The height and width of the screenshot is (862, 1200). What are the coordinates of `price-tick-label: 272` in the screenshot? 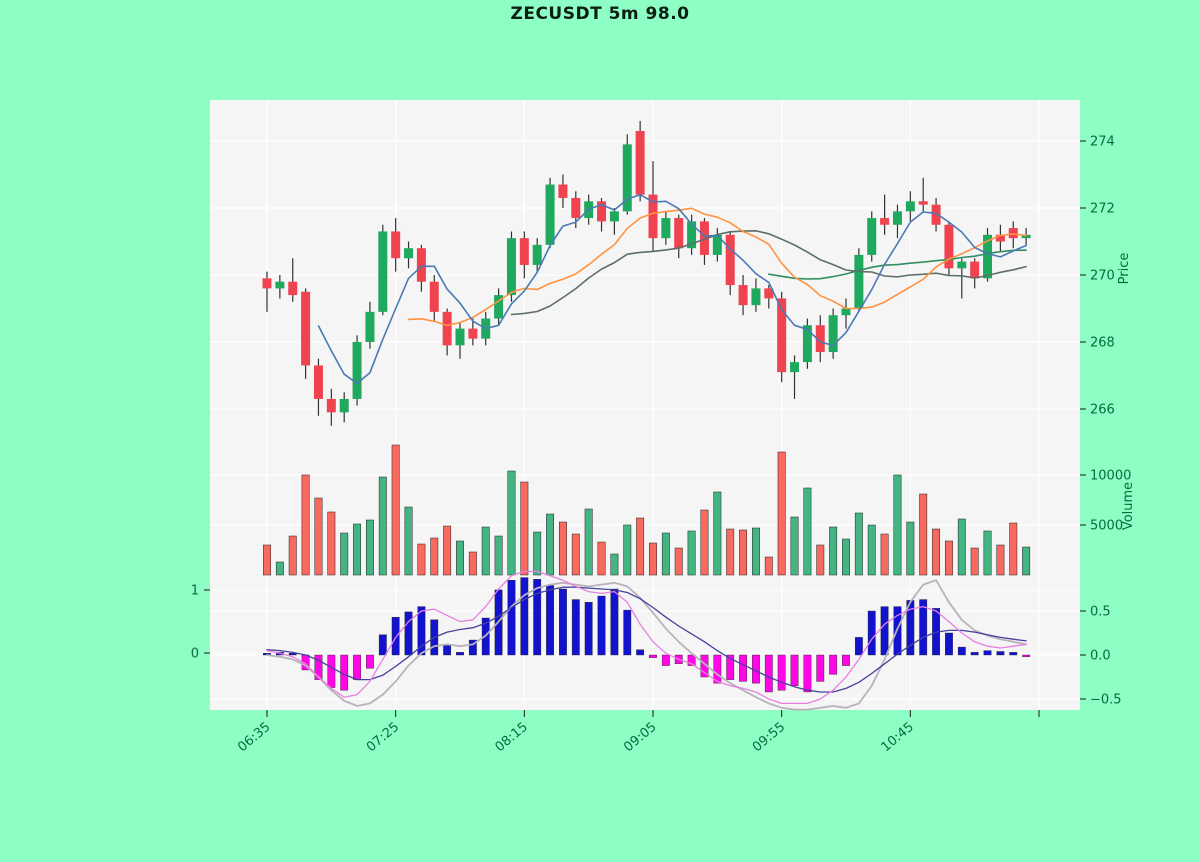 It's located at (1102, 209).